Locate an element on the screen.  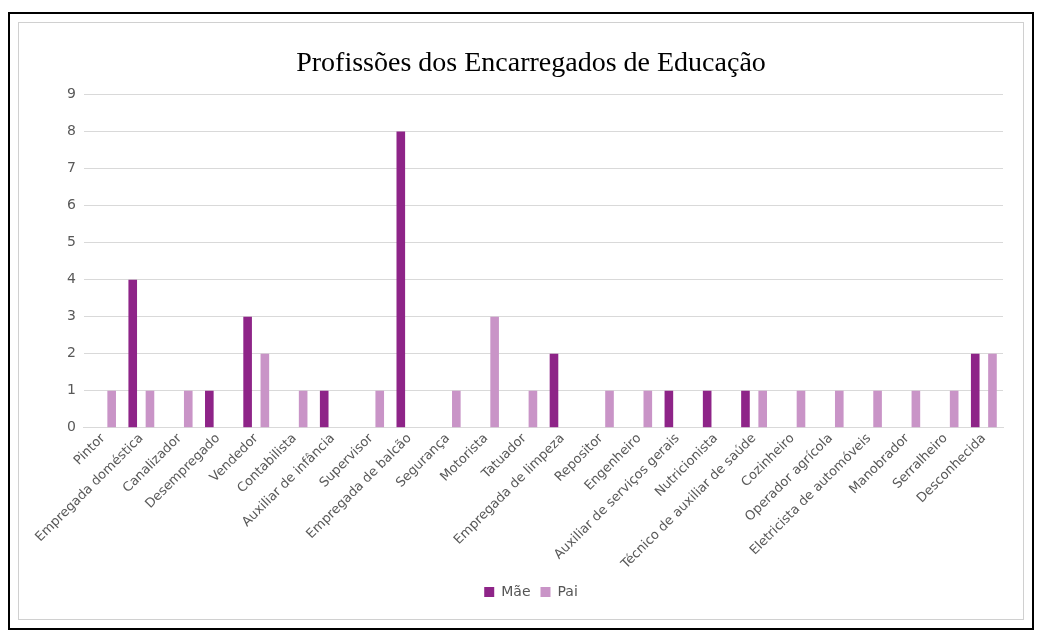
y-tick-label: 6 is located at coordinates (71, 204).